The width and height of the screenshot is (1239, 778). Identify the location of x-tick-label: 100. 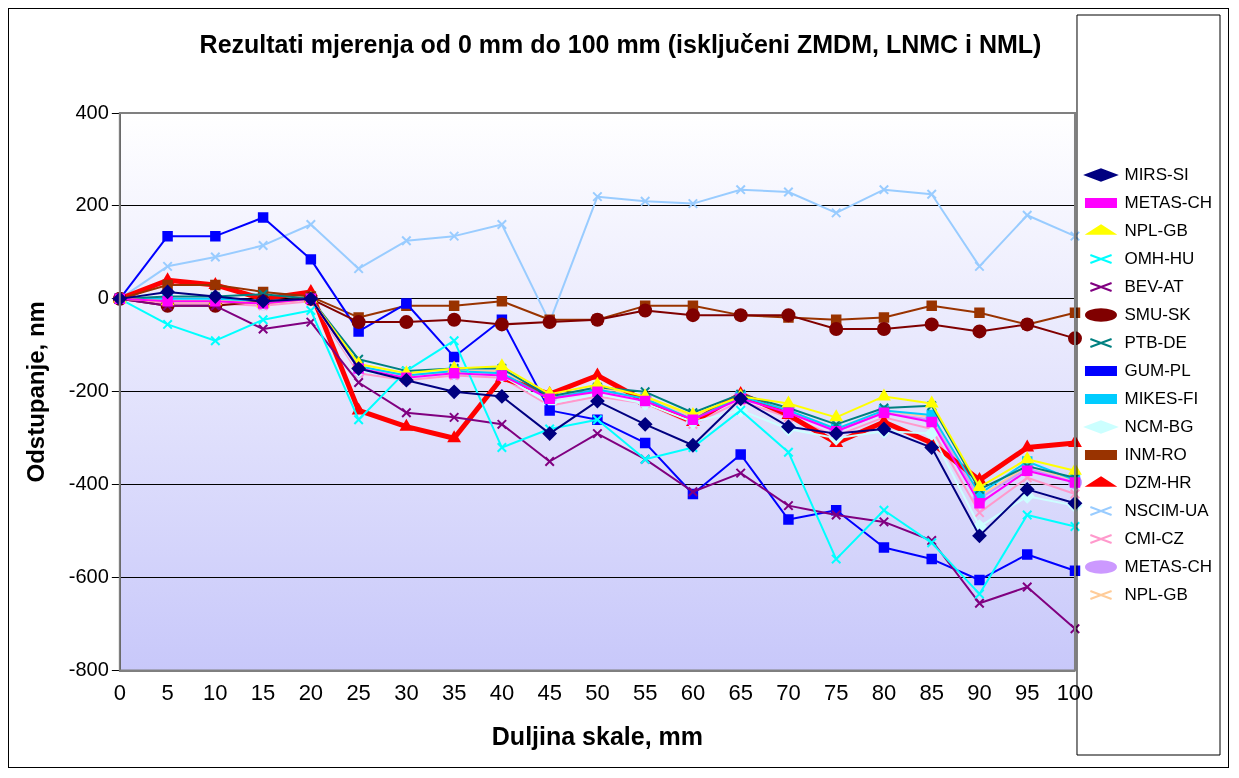
(1075, 692).